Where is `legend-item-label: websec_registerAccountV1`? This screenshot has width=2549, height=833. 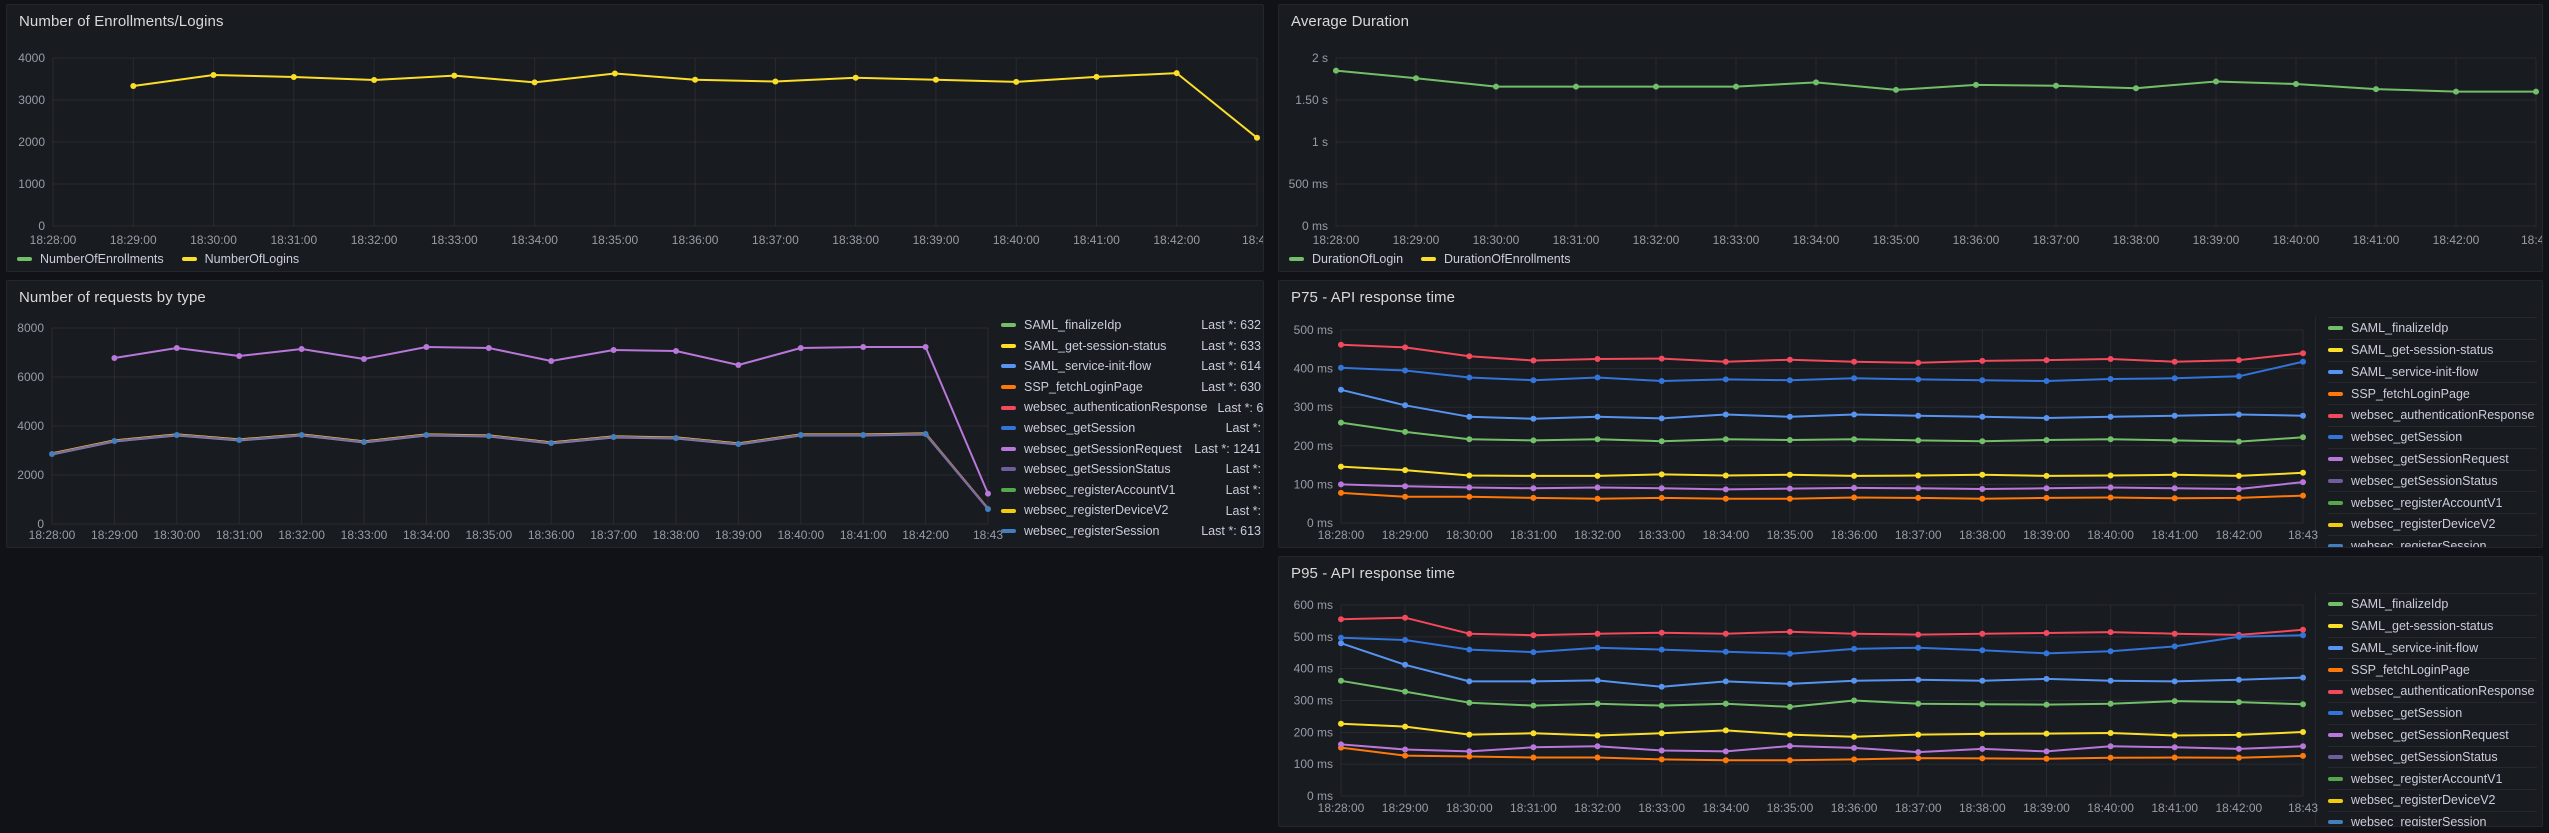 legend-item-label: websec_registerAccountV1 is located at coordinates (1100, 489).